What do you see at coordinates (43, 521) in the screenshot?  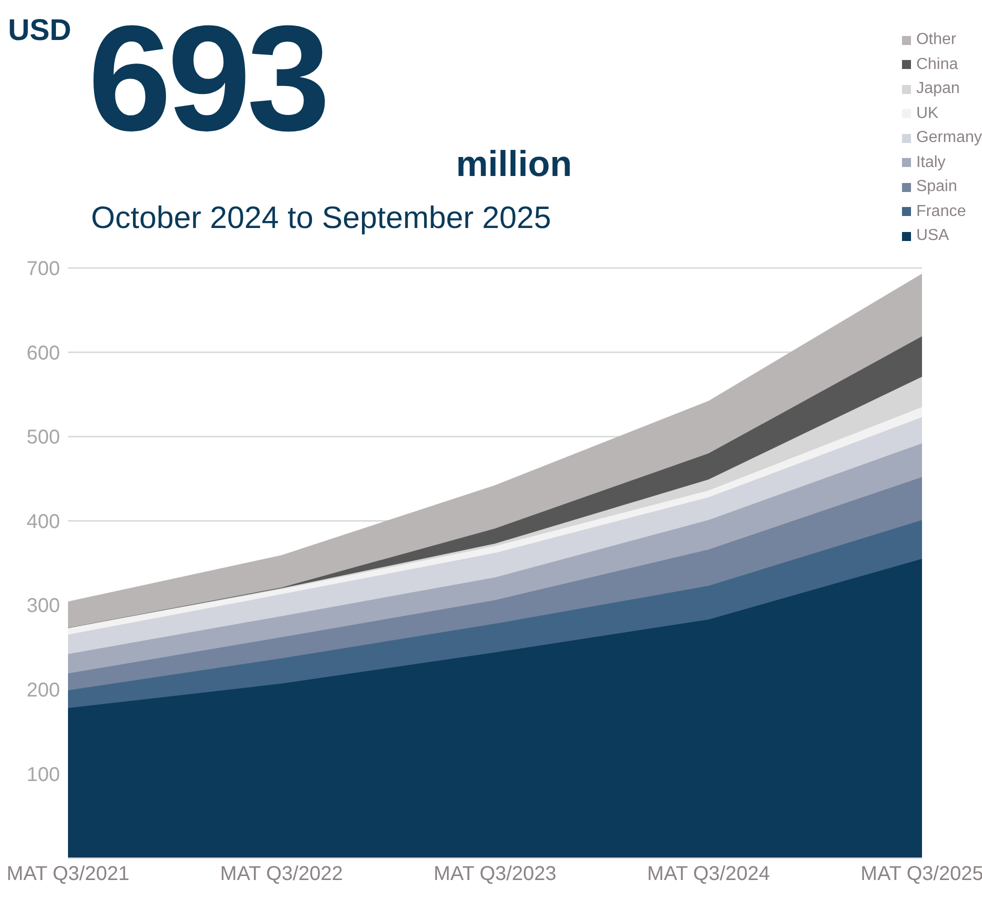 I see `y-tick-label: 400` at bounding box center [43, 521].